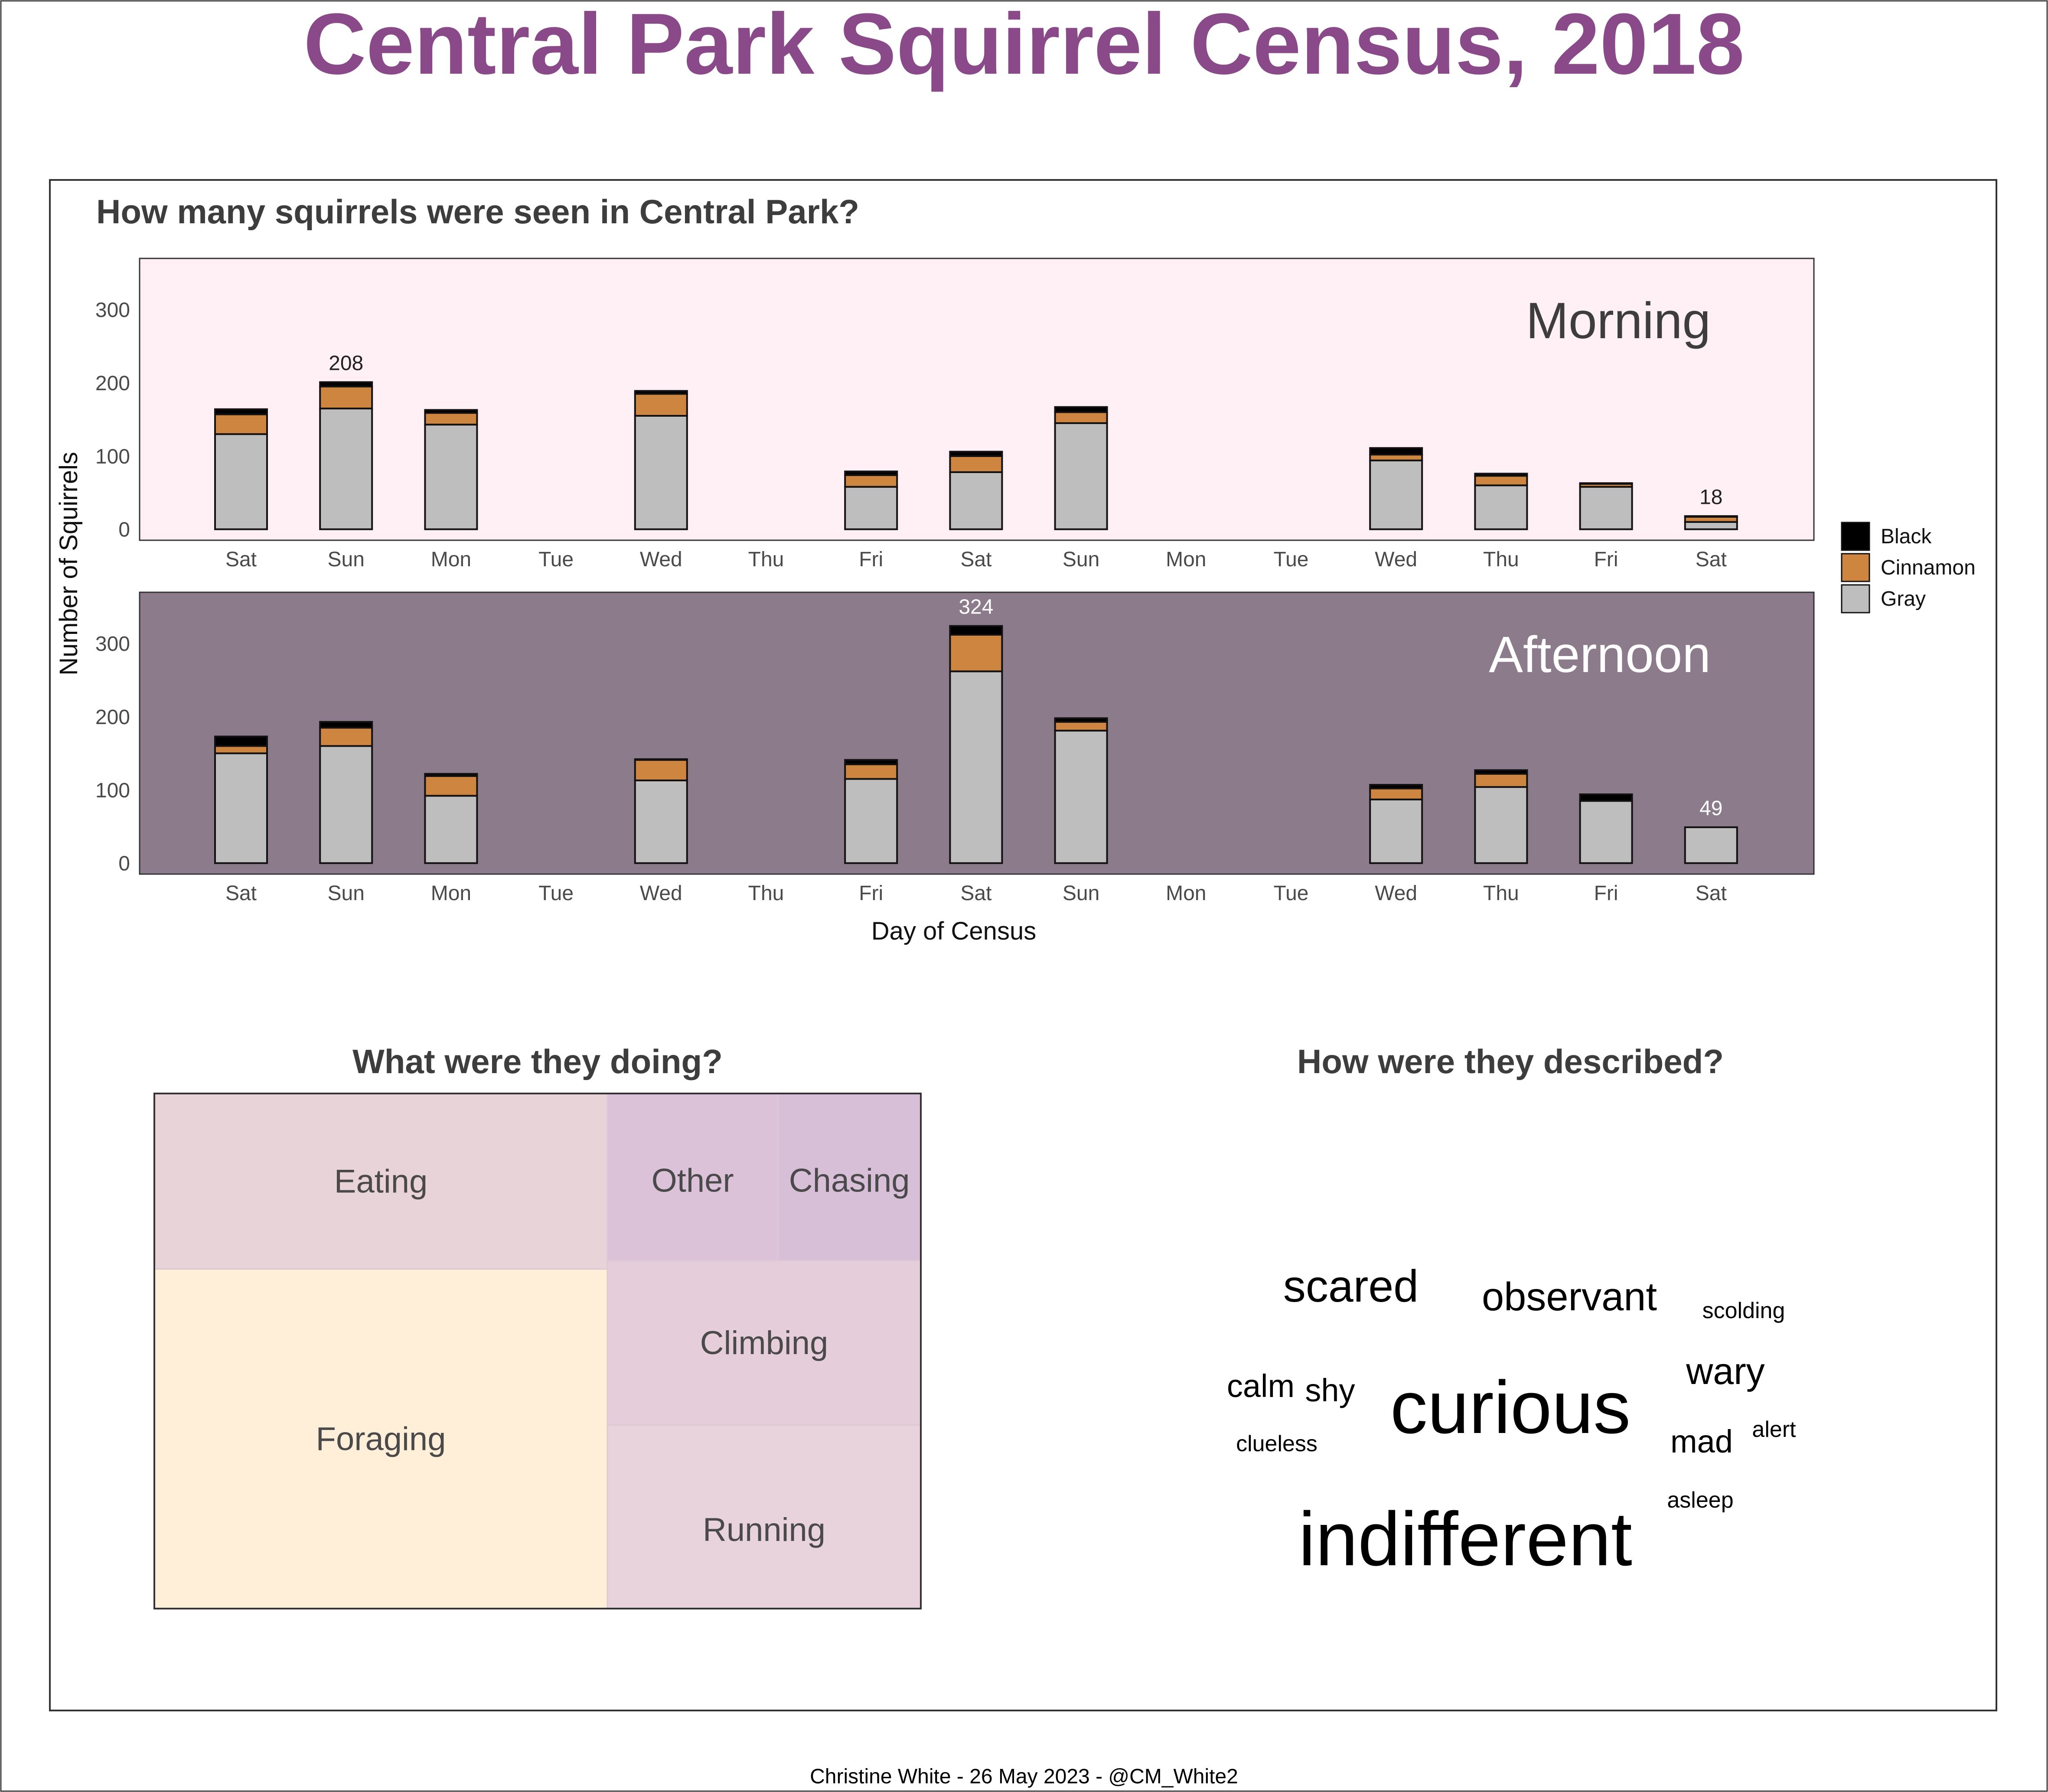 The image size is (2048, 1792). I want to click on legend-key-black, so click(1855, 536).